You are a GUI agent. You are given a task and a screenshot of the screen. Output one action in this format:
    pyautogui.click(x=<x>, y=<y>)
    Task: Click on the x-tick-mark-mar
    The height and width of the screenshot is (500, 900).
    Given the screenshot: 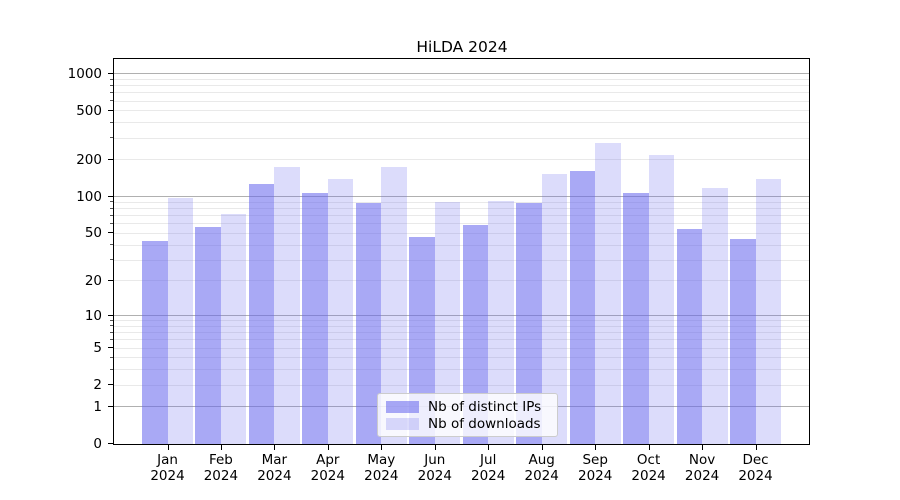 What is the action you would take?
    pyautogui.click(x=275, y=447)
    